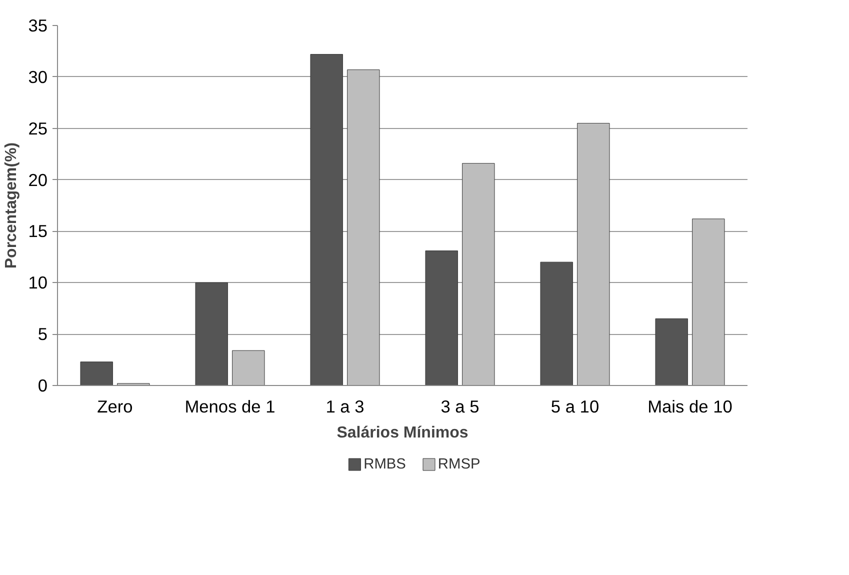 Image resolution: width=849 pixels, height=575 pixels. I want to click on y-axis-title: Porcentagem(%), so click(11, 205).